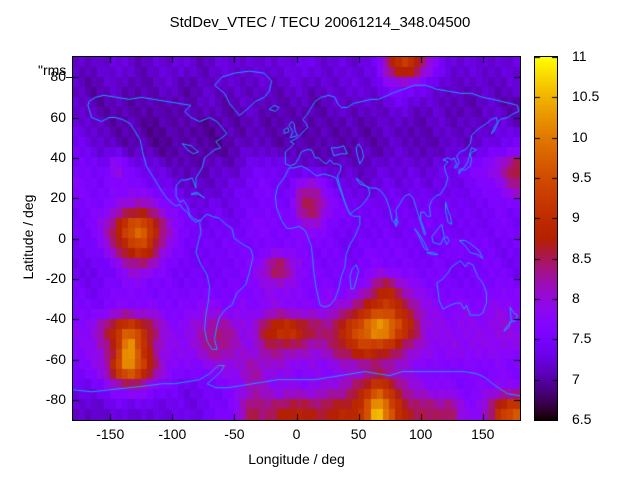  Describe the element at coordinates (58, 76) in the screenshot. I see `y-tick-label: 80` at that location.